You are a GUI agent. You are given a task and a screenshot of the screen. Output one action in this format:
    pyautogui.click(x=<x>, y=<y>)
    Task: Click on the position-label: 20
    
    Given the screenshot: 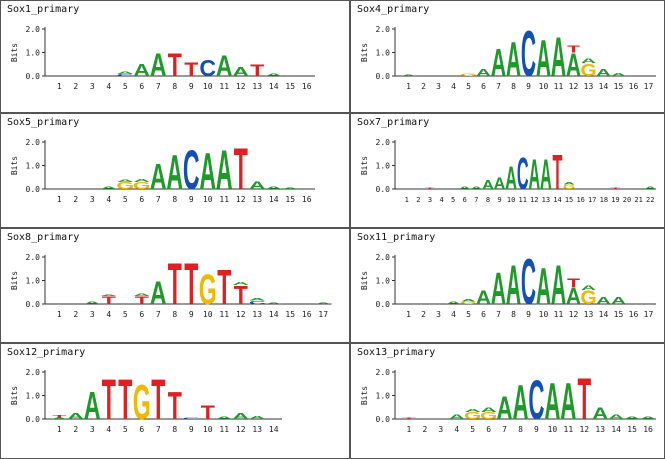 What is the action you would take?
    pyautogui.click(x=627, y=200)
    